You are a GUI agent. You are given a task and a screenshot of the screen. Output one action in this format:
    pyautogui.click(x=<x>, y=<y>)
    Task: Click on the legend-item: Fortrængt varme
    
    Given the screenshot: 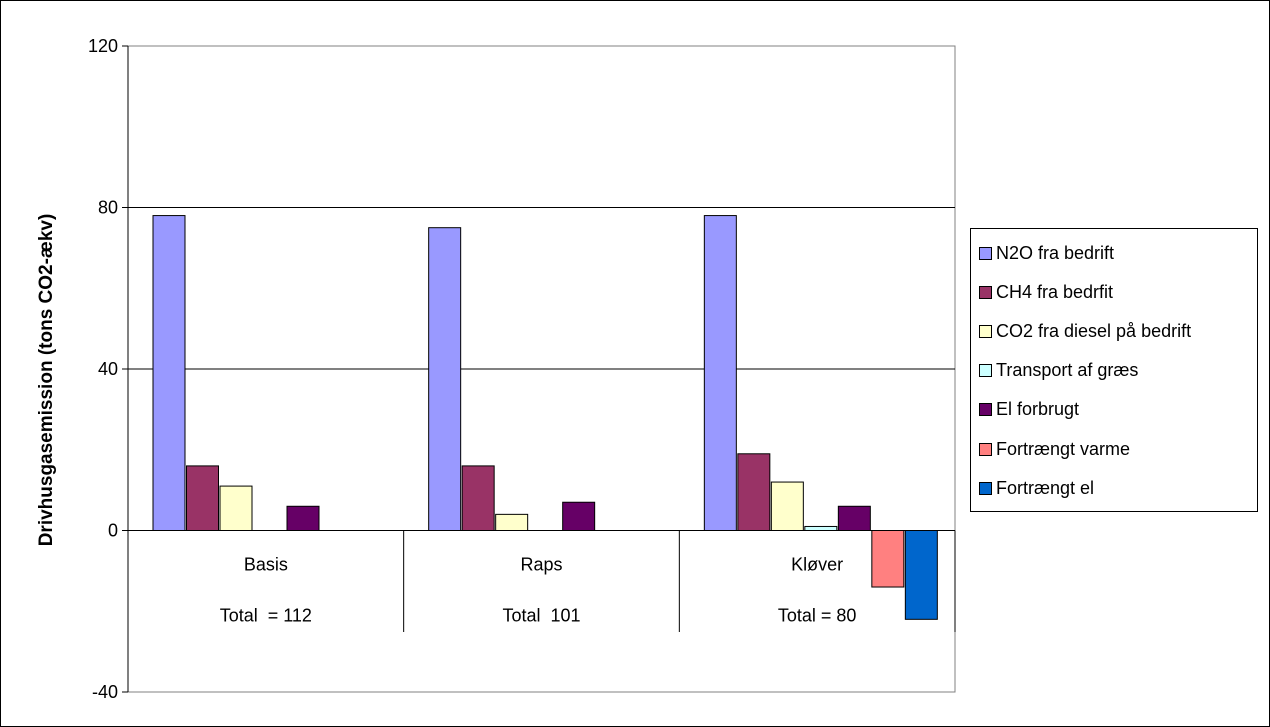 What is the action you would take?
    pyautogui.click(x=1054, y=449)
    